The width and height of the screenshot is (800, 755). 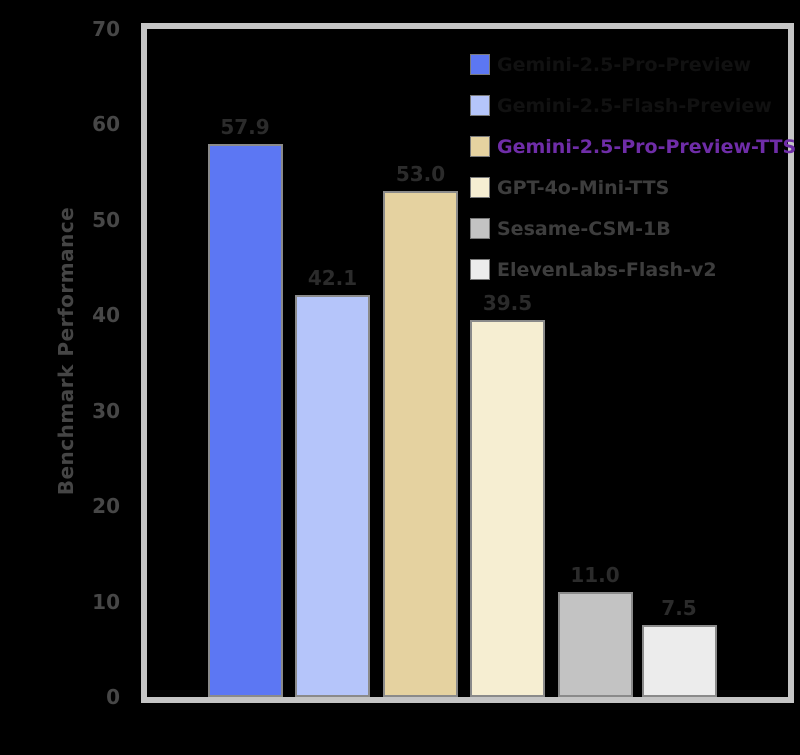 I want to click on bar-Gemini-2.5-Pro-Preview-TTS, so click(x=420, y=444).